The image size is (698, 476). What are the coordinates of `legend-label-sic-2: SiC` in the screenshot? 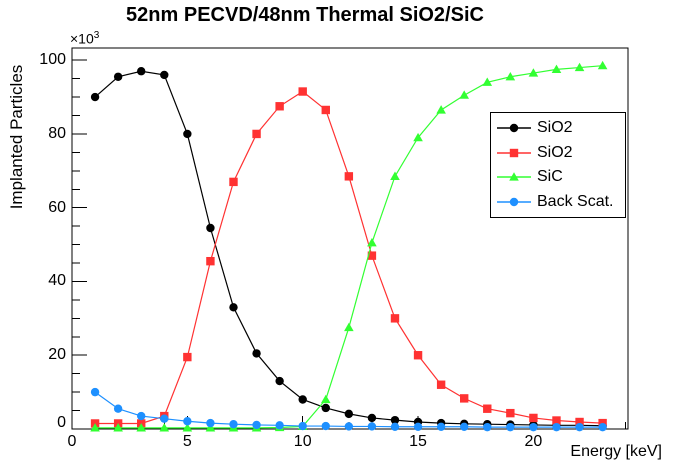 It's located at (550, 177).